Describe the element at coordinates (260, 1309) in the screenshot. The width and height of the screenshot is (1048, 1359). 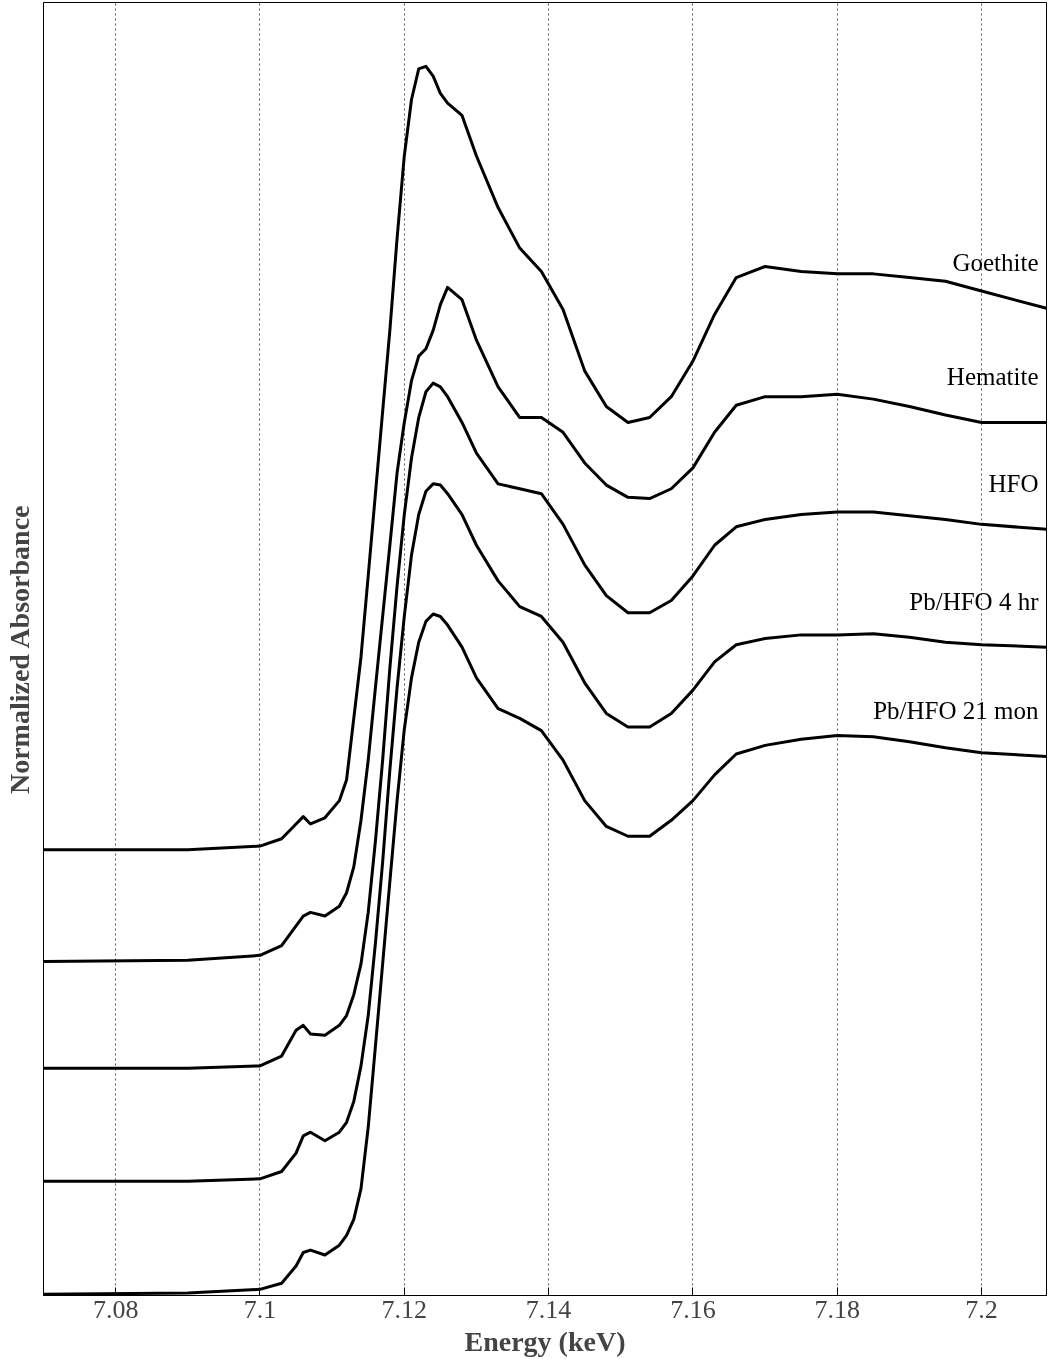
I see `x-tick-label: 7.1` at that location.